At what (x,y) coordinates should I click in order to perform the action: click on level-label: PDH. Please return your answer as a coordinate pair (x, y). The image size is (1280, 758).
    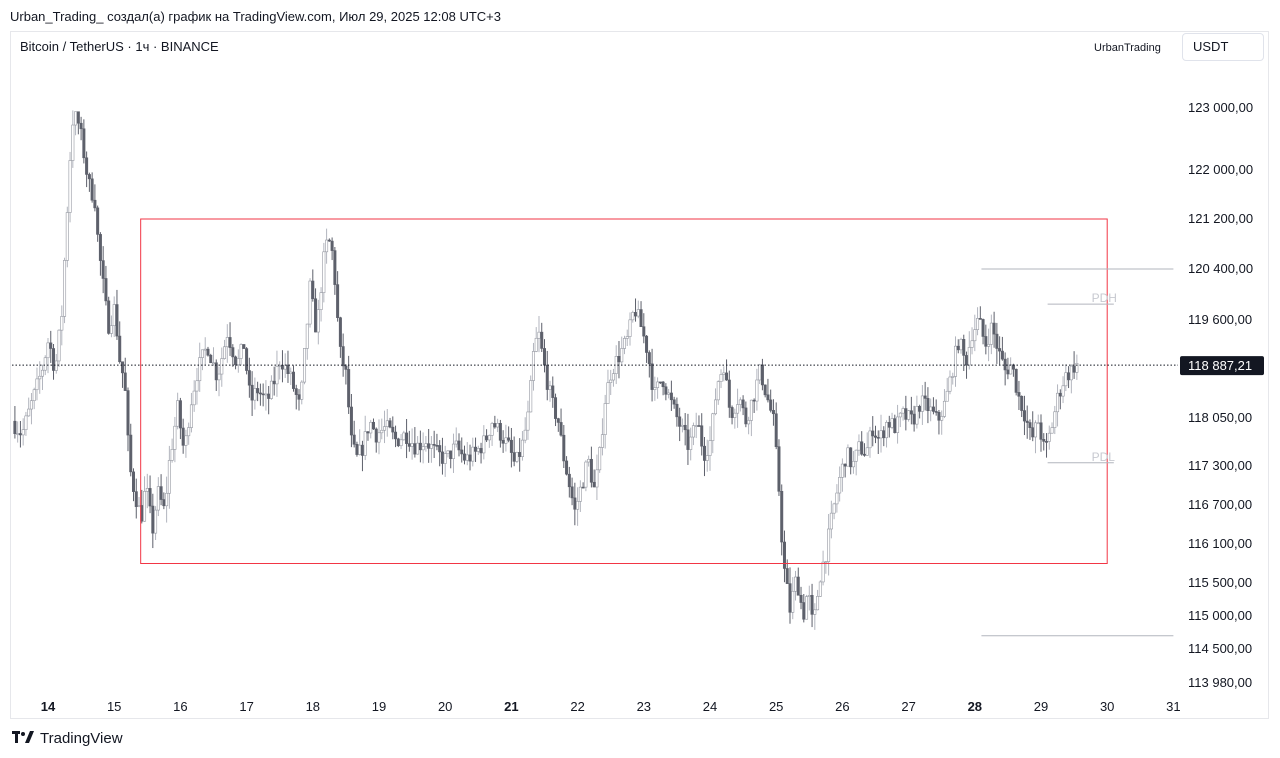
    Looking at the image, I should click on (1104, 298).